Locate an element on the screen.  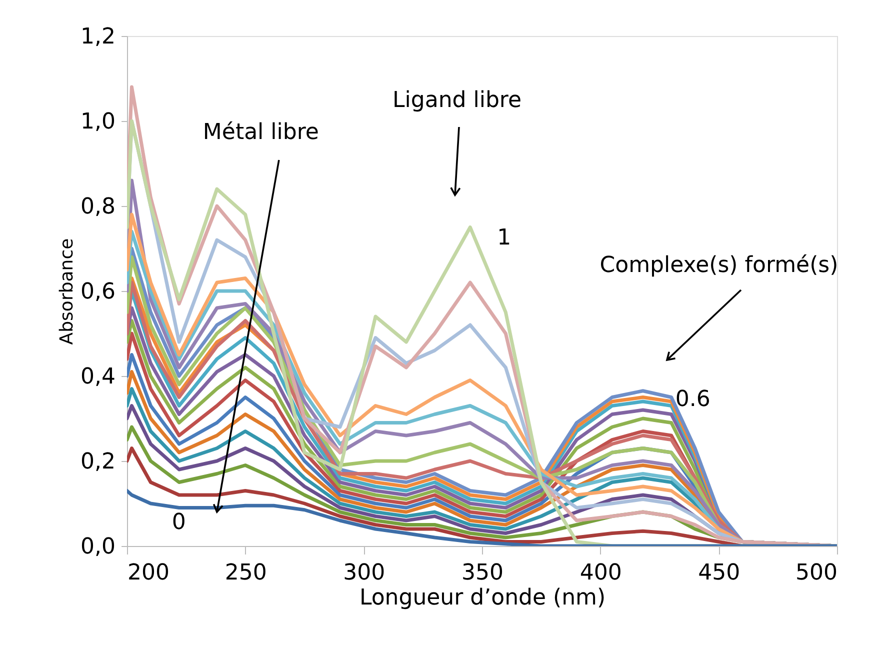
x-tick-label: 350 is located at coordinates (483, 573).